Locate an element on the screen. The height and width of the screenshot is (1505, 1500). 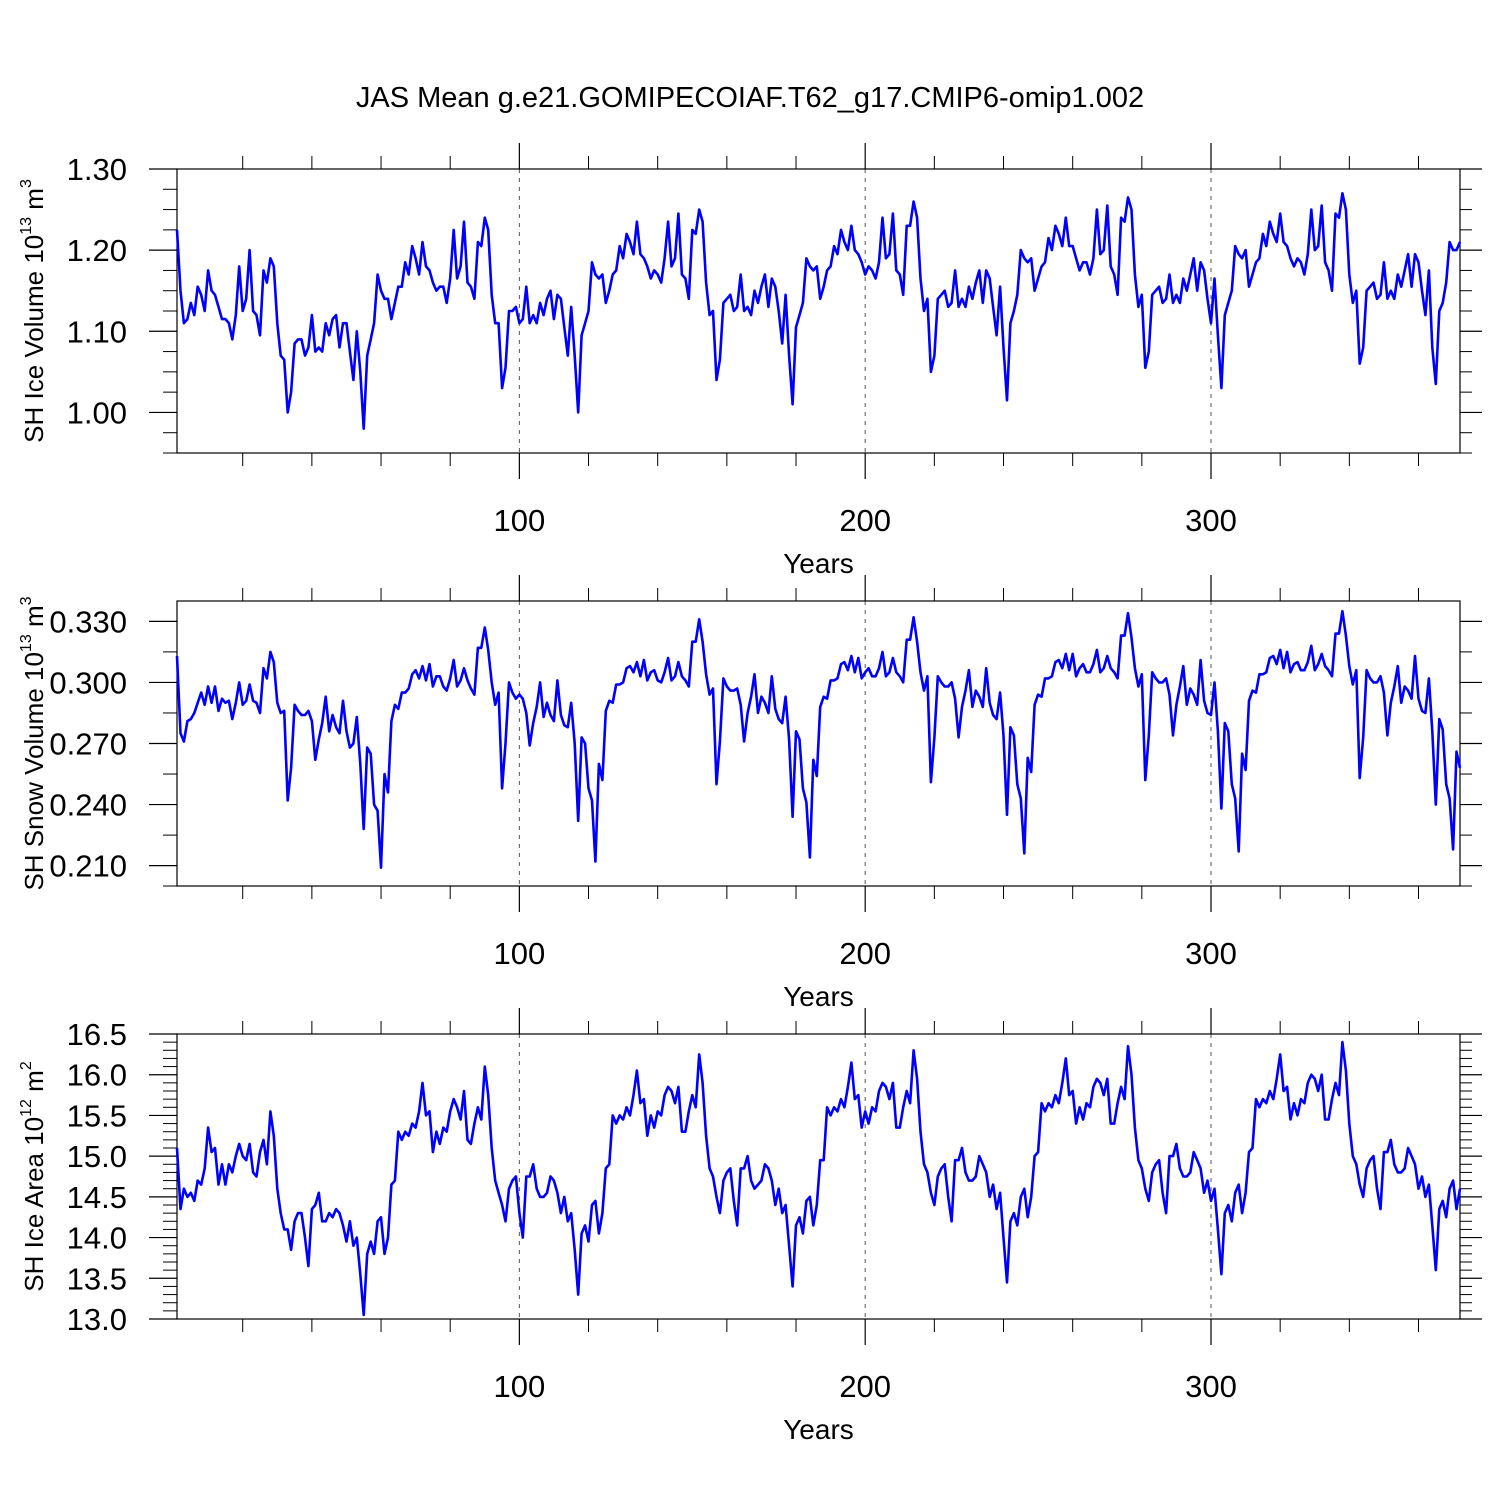
y-tick-label: 15.0 is located at coordinates (97, 1156).